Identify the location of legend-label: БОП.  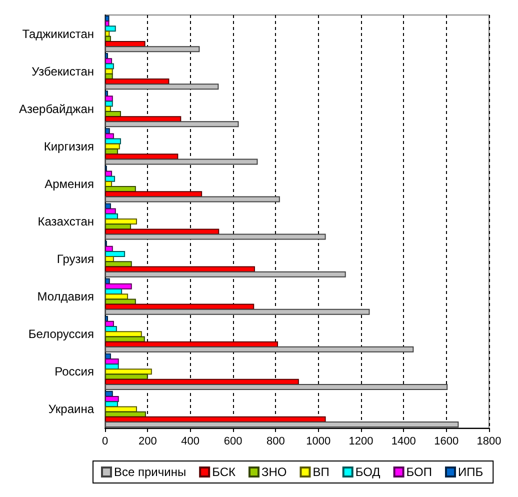
(419, 472).